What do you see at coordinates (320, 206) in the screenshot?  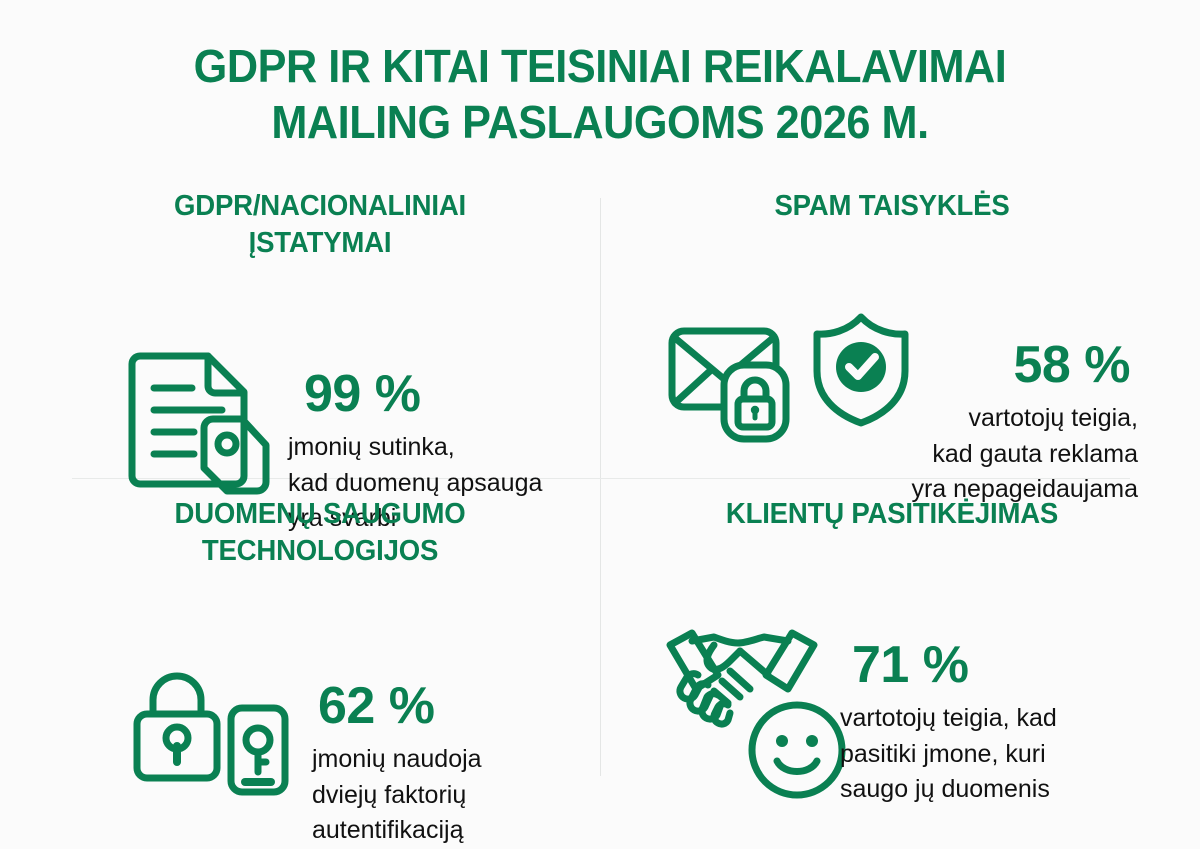 I see `quadrant-gdpr-title-line-1: GDPR/NACIONALINIAI` at bounding box center [320, 206].